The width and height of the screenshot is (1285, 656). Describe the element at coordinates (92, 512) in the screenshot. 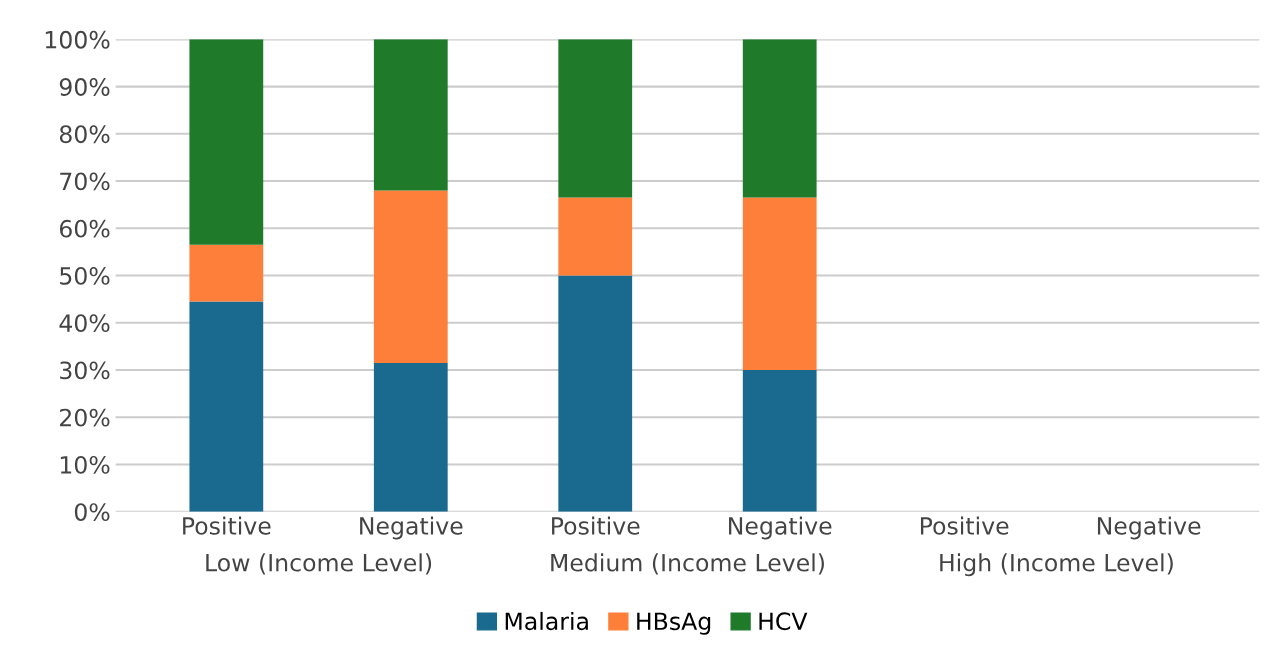

I see `y-tick-label: 0%` at that location.